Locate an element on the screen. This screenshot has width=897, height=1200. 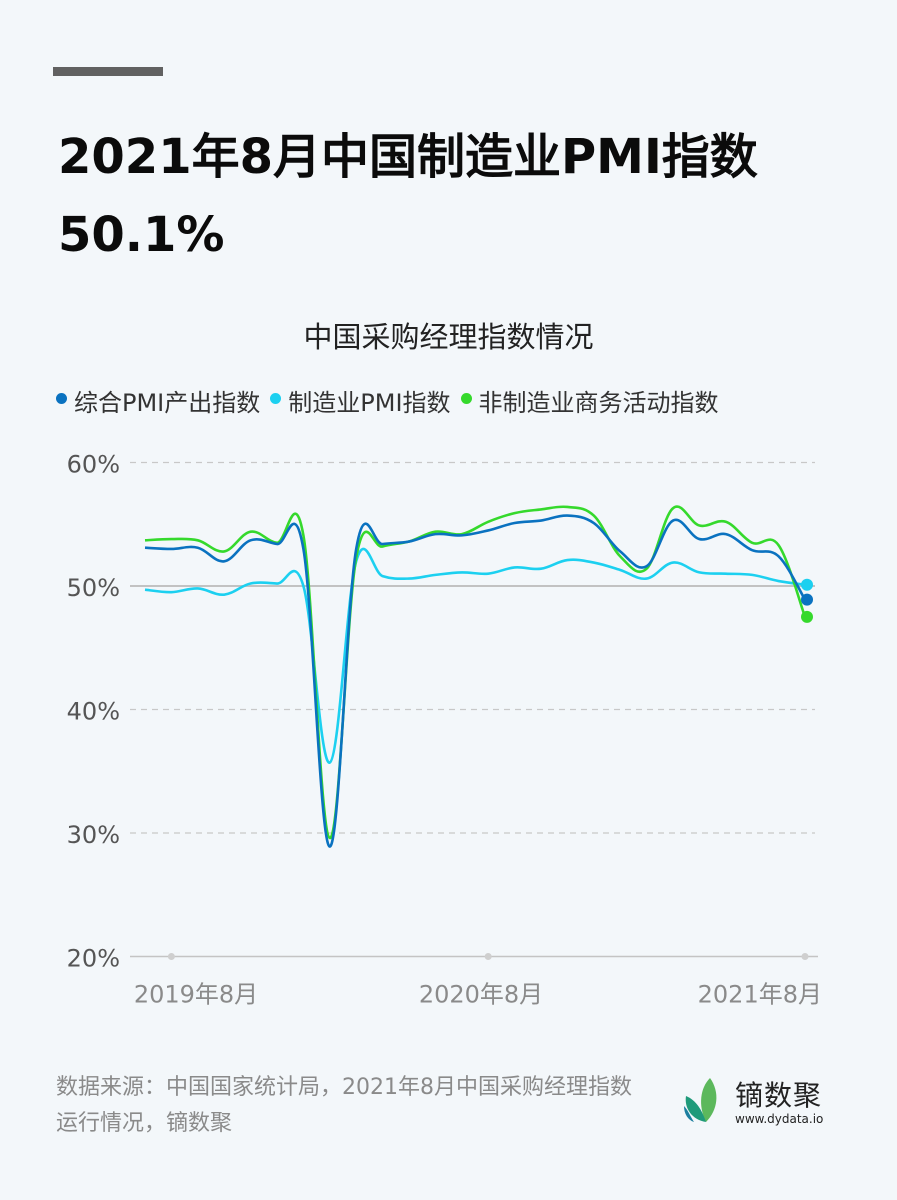
chart-title: 中国采购经理指数情况 is located at coordinates (448, 337).